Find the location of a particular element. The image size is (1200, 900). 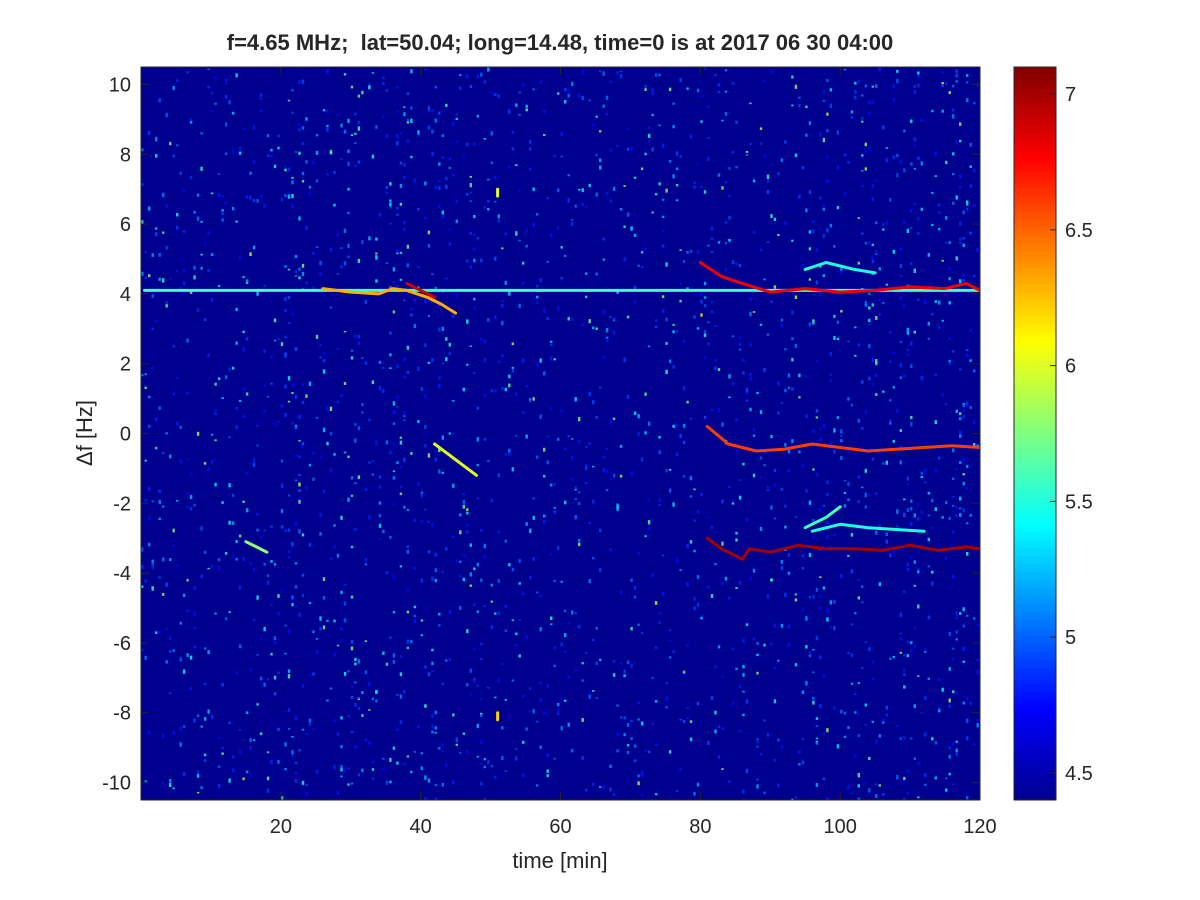

x-tick-label: 80 is located at coordinates (700, 827).